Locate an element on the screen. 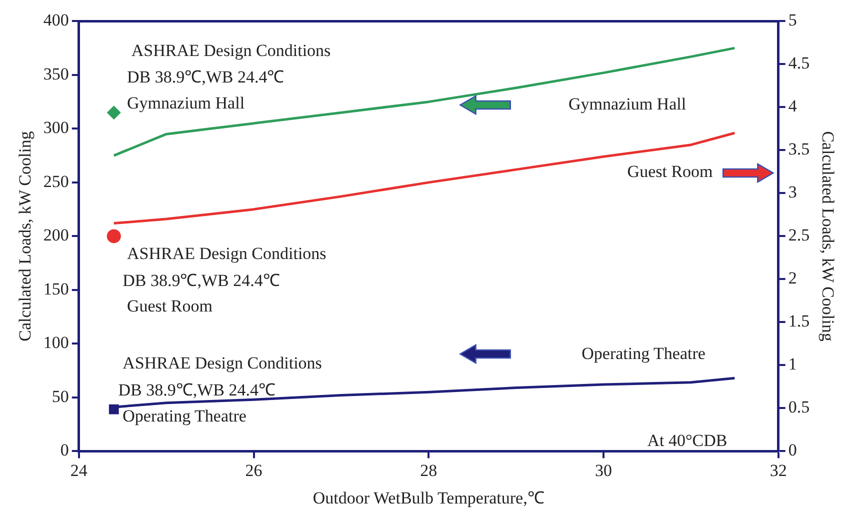 Image resolution: width=857 pixels, height=521 pixels. y2-tick-label: 5 is located at coordinates (792, 20).